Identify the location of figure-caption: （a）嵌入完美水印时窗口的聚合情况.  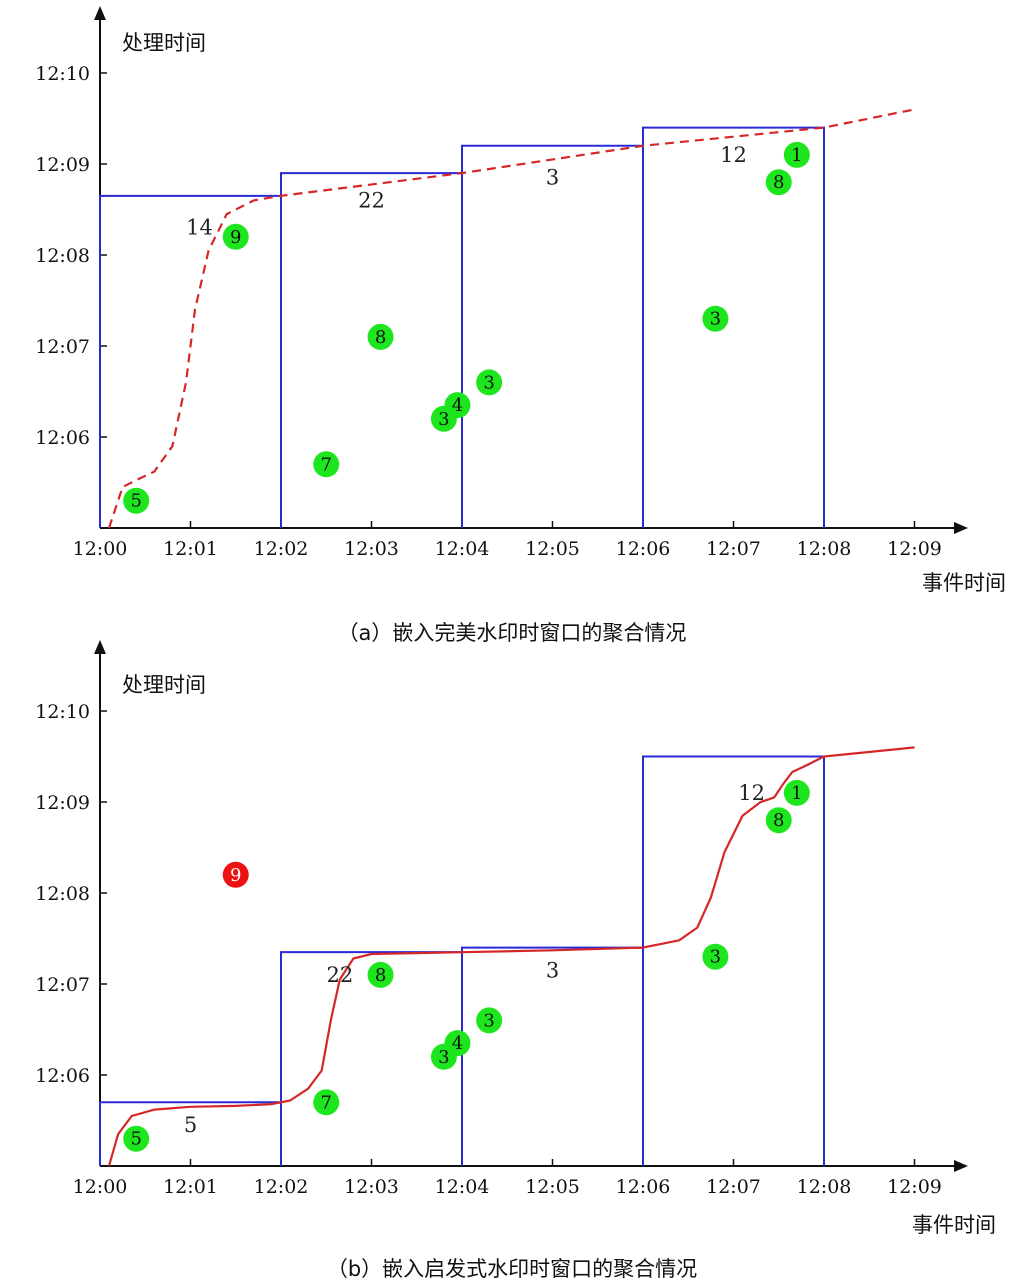
(512, 633).